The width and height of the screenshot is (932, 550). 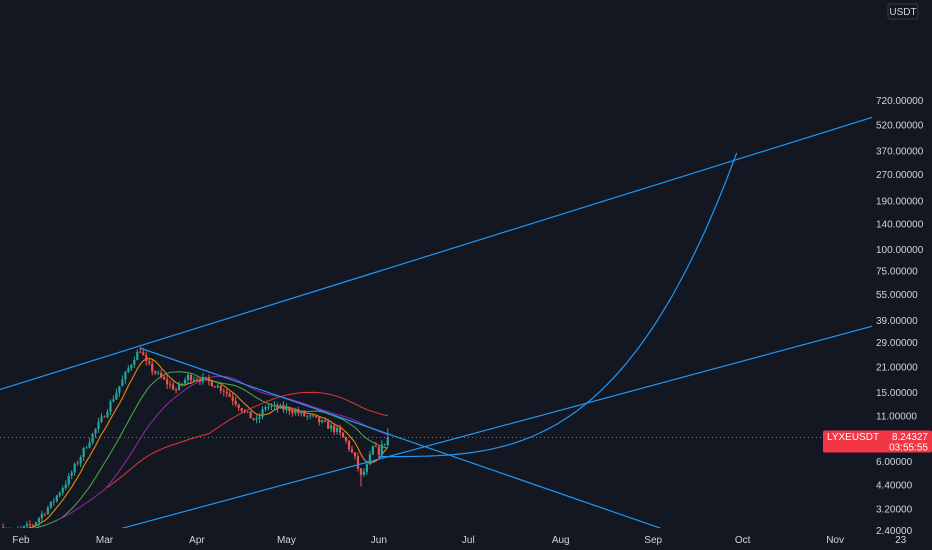 I want to click on y-tick-label: 4.40000, so click(x=894, y=485).